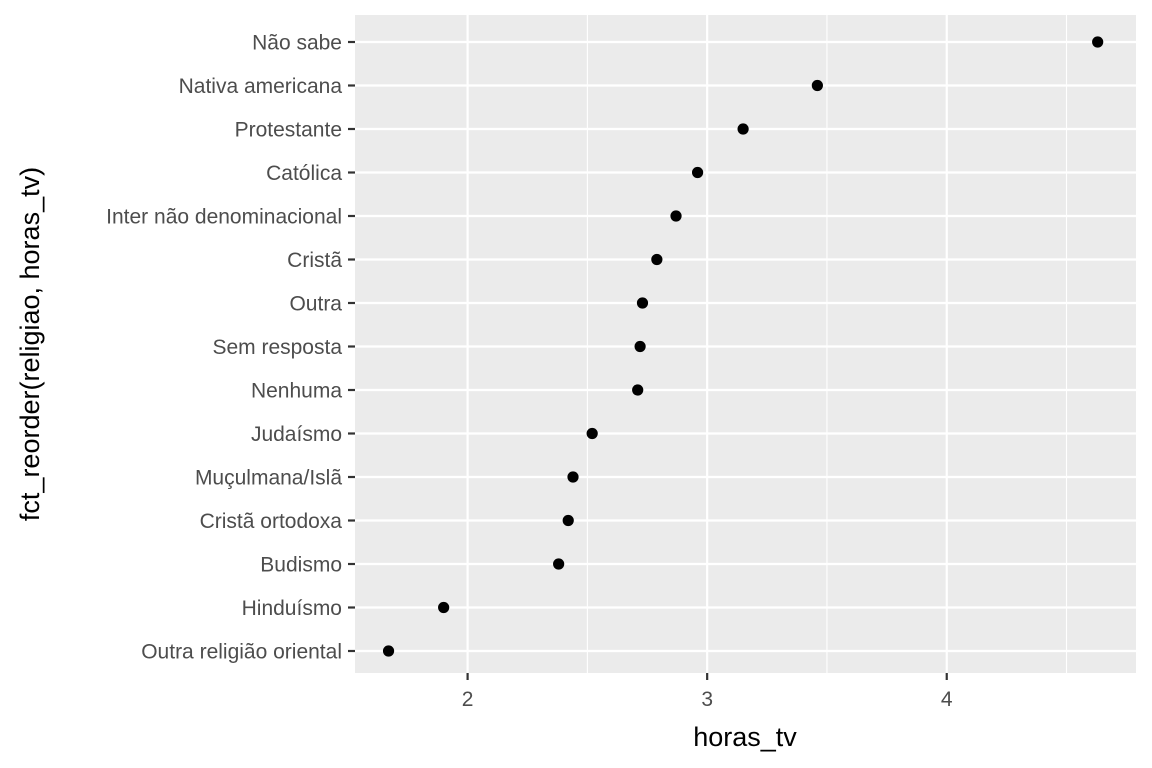 The image size is (1152, 768). I want to click on y-tick-label: Inter não denominacional, so click(224, 217).